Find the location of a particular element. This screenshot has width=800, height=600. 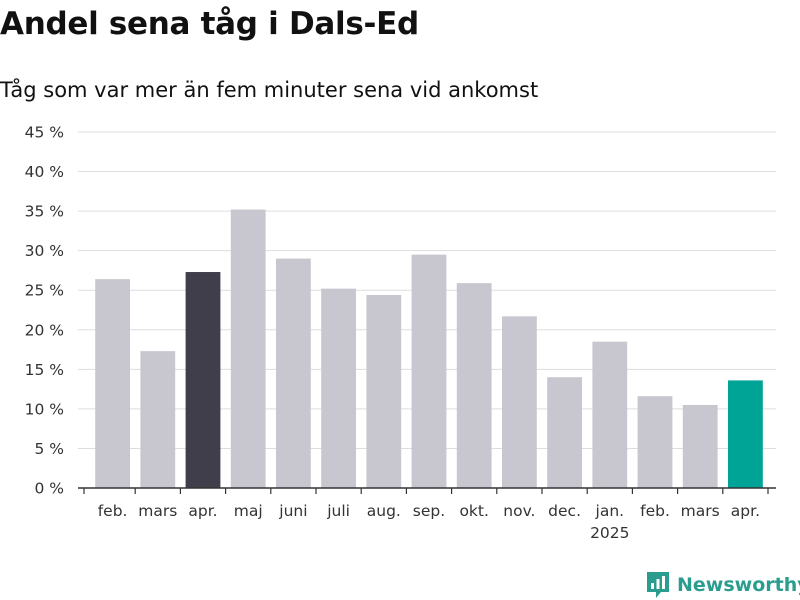

x-tick-label: maj is located at coordinates (248, 511).